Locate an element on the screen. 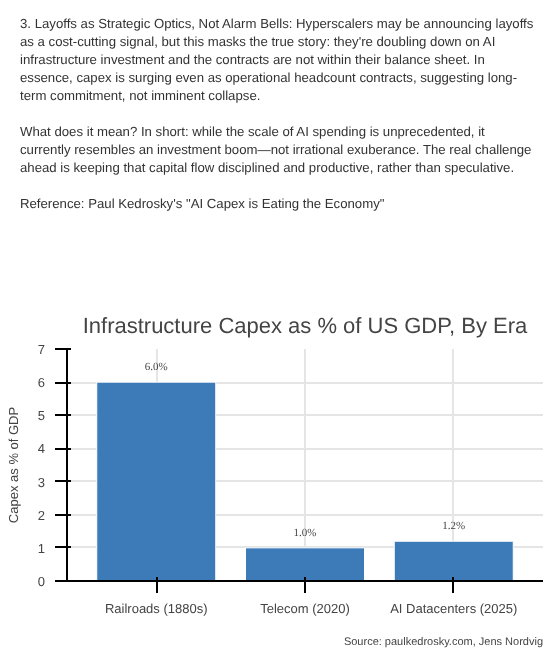 Image resolution: width=558 pixels, height=654 pixels. chart-title: Infrastructure Capex as % of US GDP, By Era is located at coordinates (306, 327).